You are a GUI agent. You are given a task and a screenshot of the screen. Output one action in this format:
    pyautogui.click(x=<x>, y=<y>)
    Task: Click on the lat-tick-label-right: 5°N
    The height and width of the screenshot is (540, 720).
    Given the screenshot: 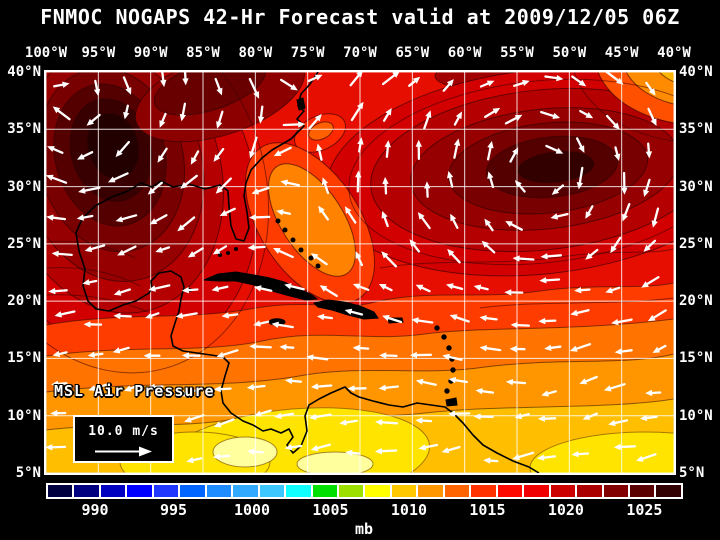 What is the action you would take?
    pyautogui.click(x=692, y=473)
    